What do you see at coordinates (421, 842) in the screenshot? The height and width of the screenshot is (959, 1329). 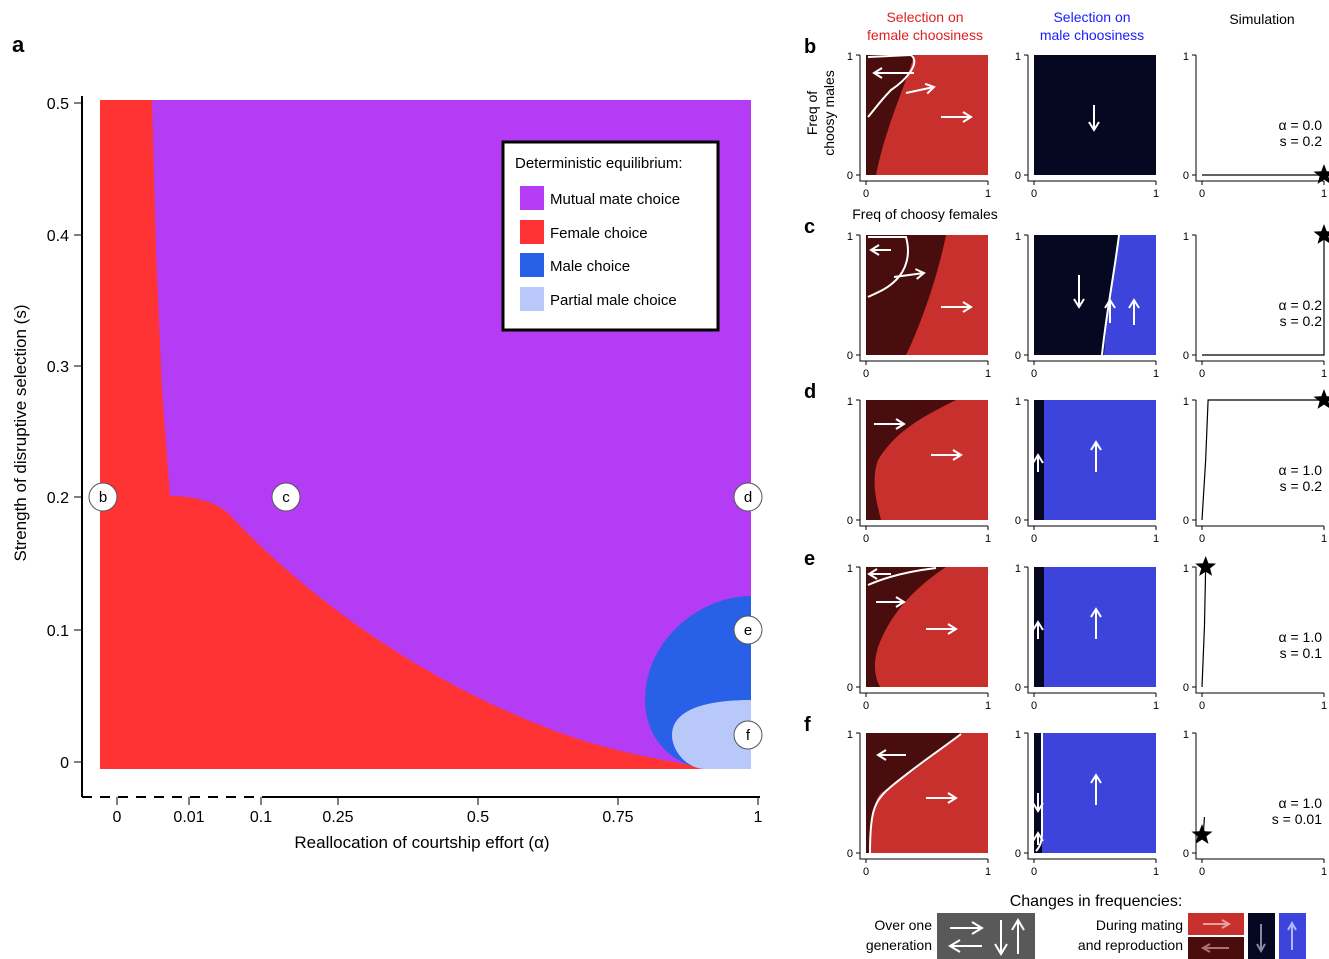 I see `x-axis-label: Reallocation of courtship effort (α)` at bounding box center [421, 842].